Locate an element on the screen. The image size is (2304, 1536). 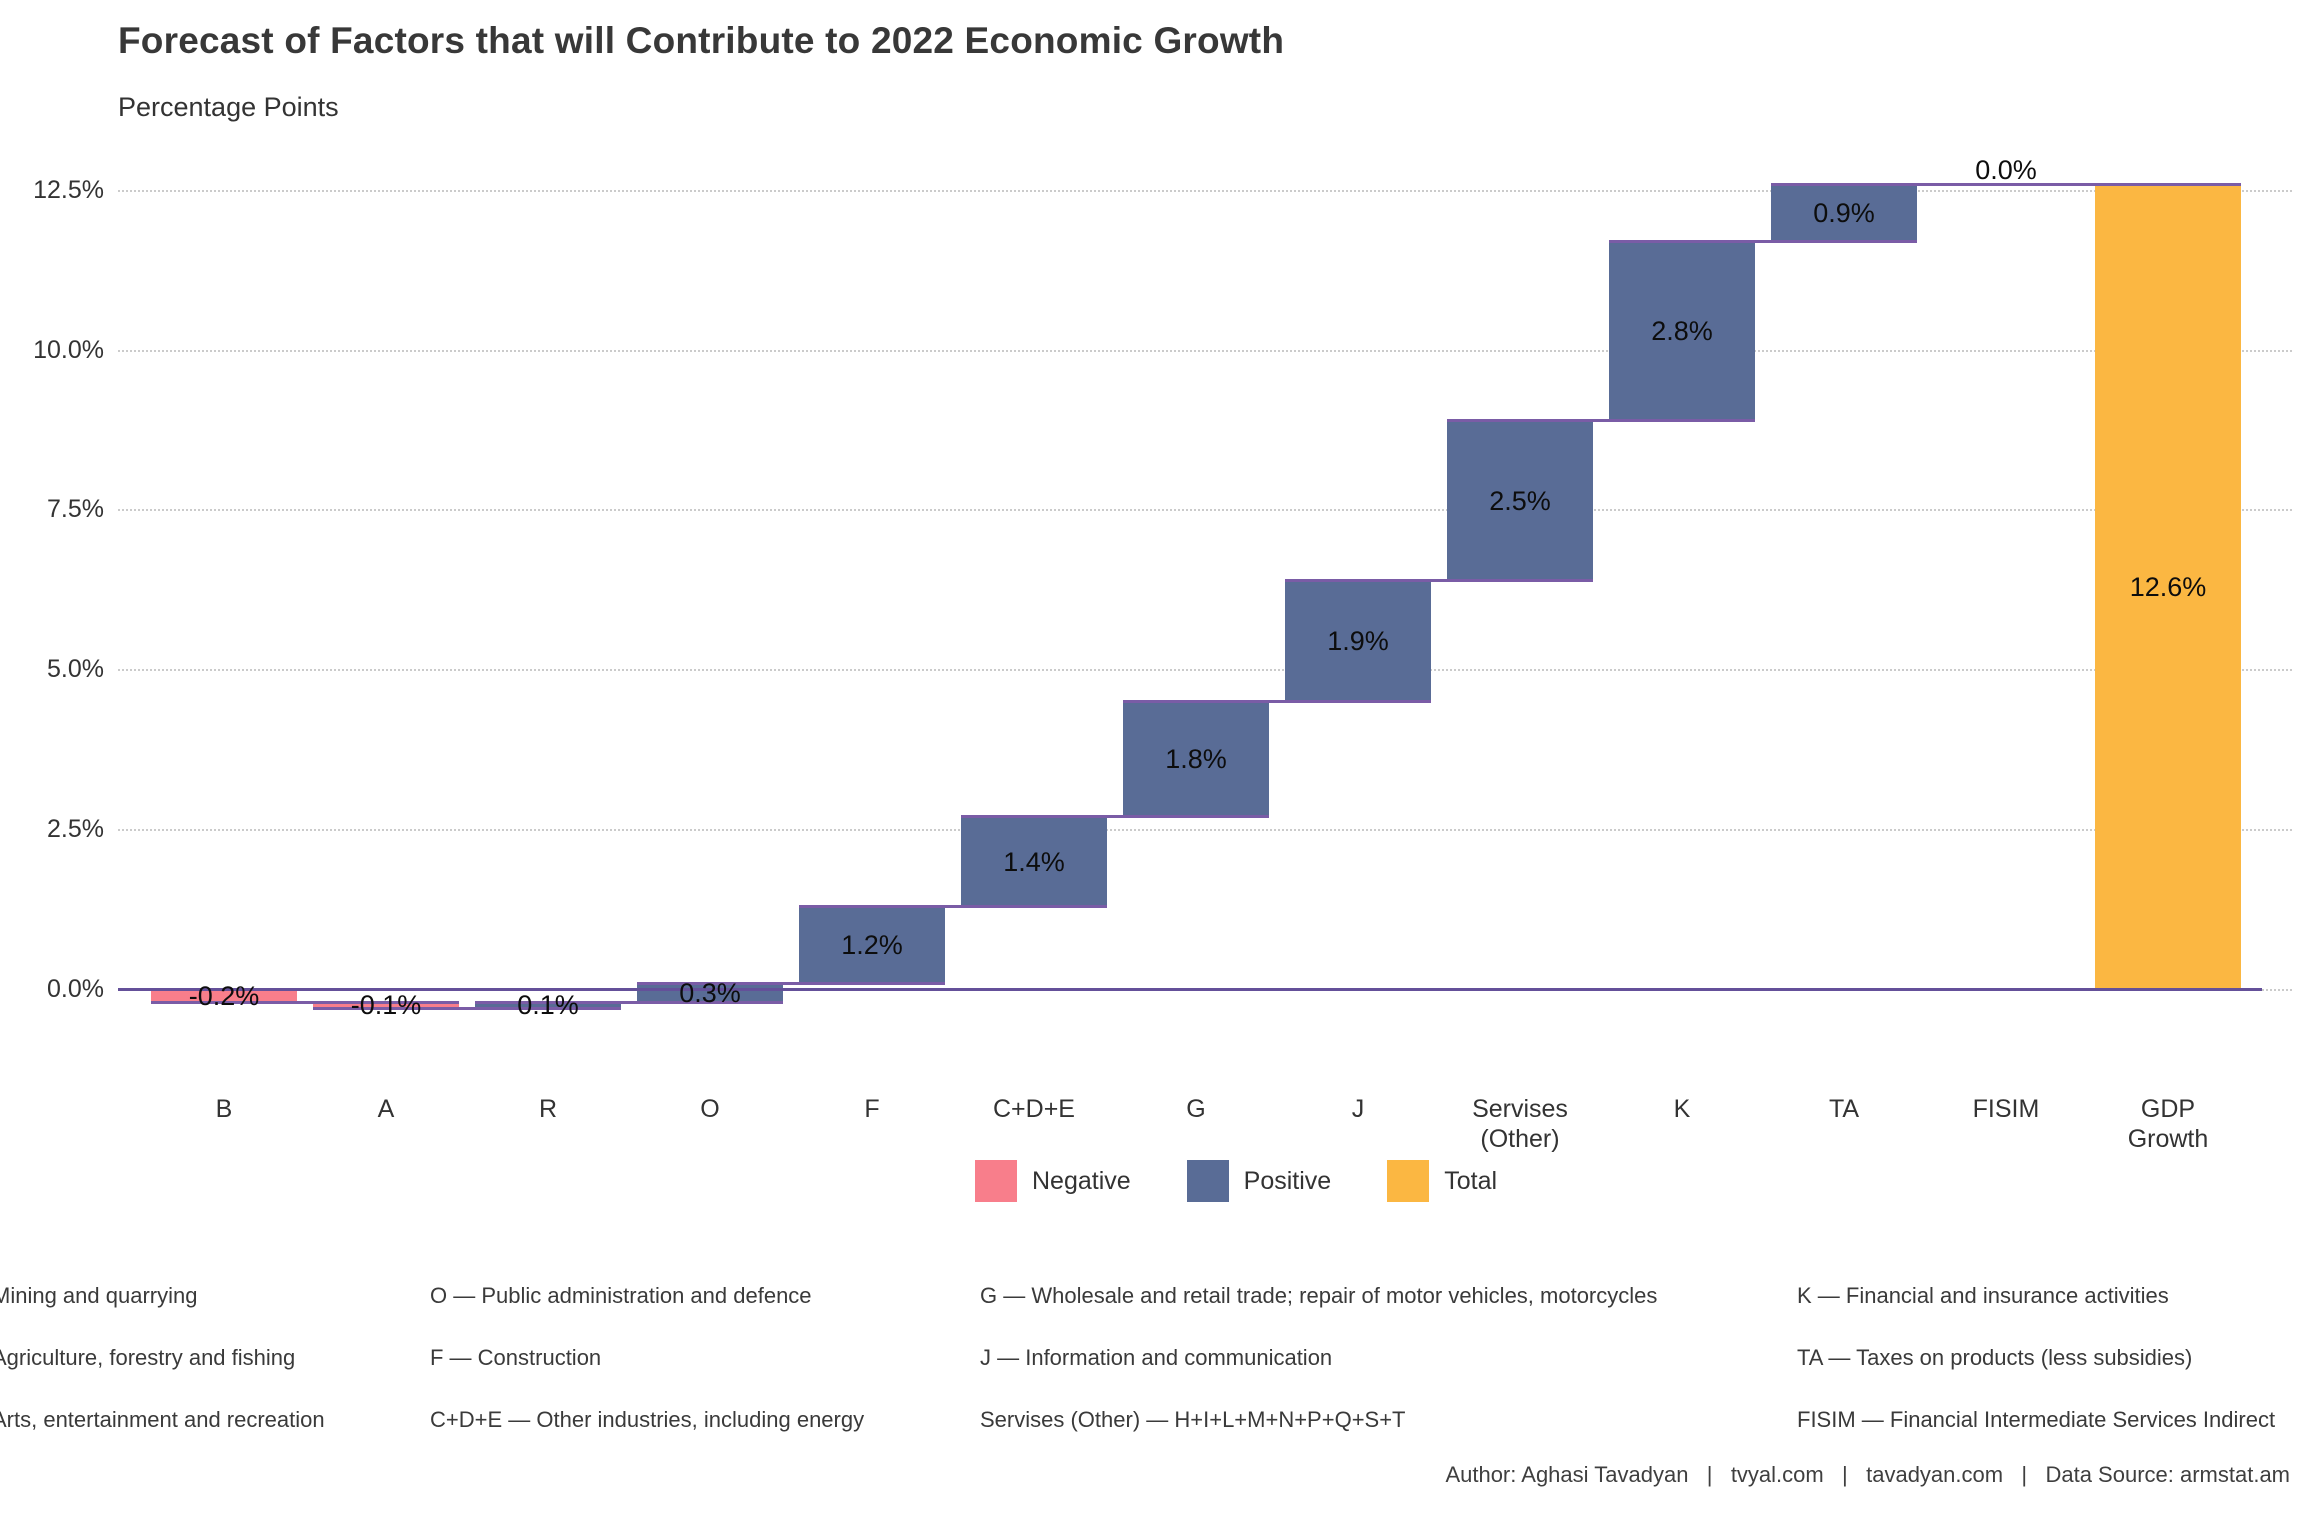
waterfall-bar-gdp is located at coordinates (2168, 587).